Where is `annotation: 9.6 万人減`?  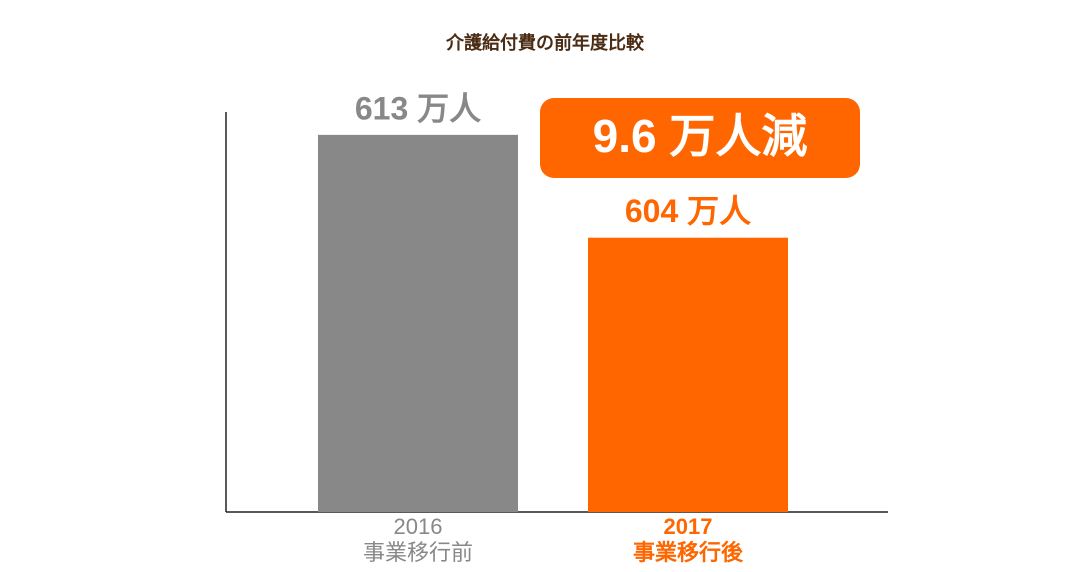 annotation: 9.6 万人減 is located at coordinates (700, 136).